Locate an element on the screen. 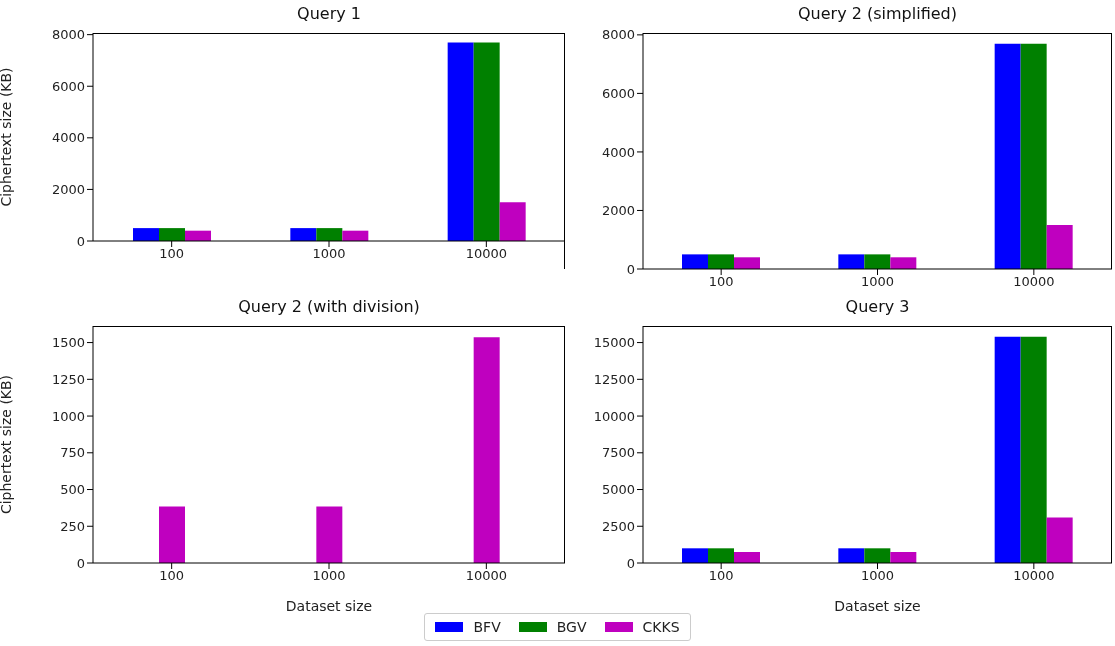 This screenshot has height=646, width=1115. y-tick-label: 750 is located at coordinates (72, 453).